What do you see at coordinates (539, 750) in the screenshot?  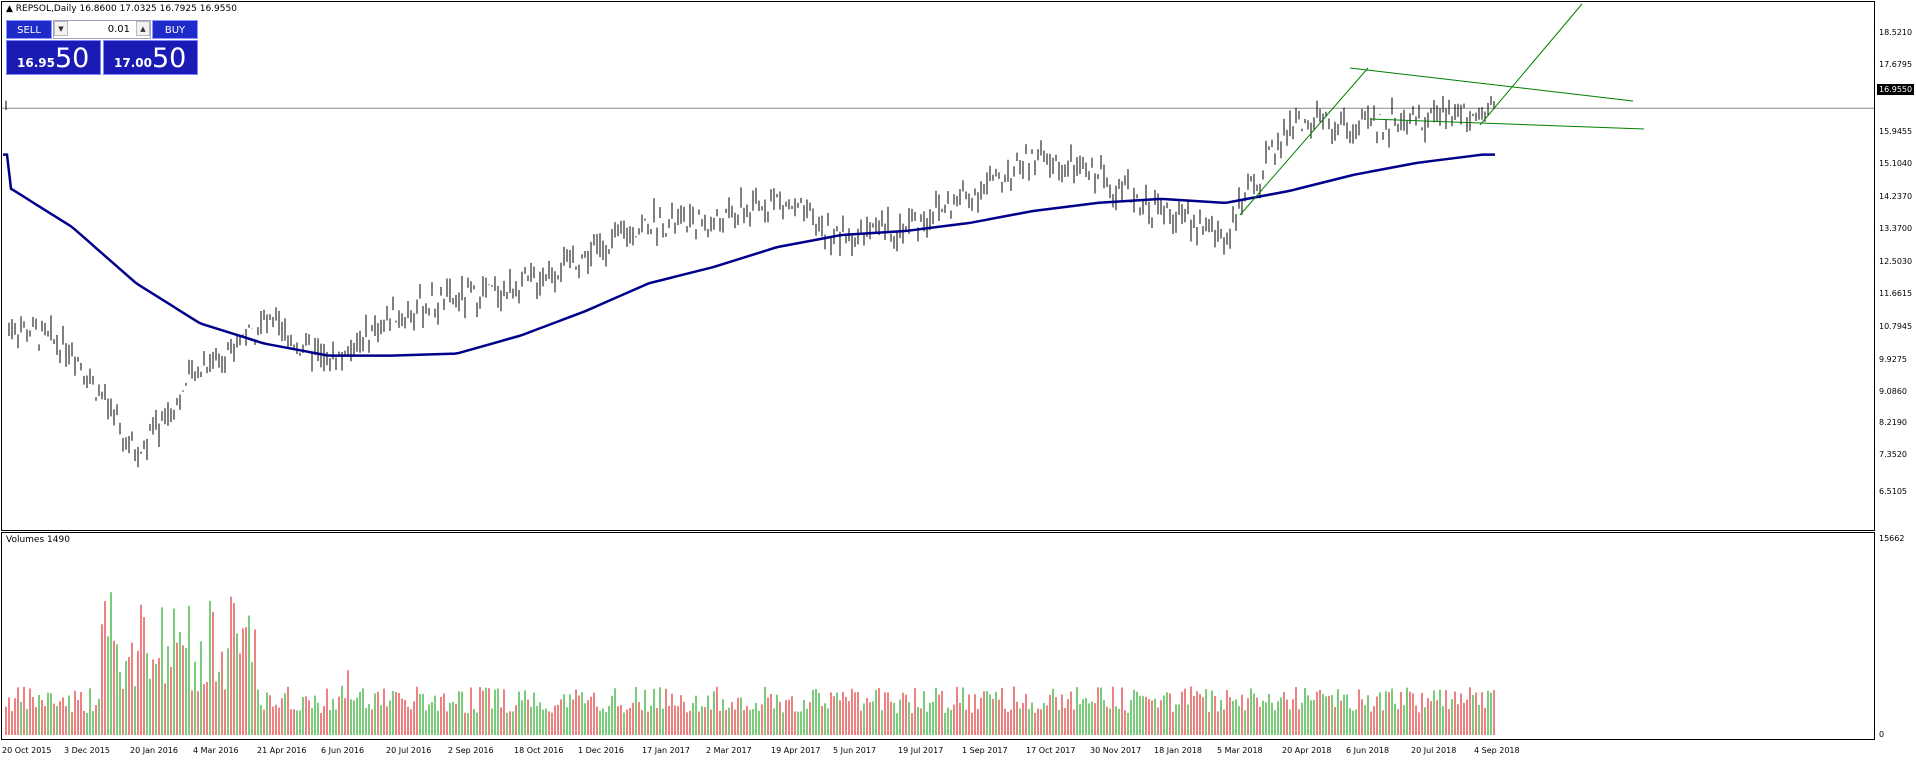 I see `time-axis-label: 18 Oct 2016` at bounding box center [539, 750].